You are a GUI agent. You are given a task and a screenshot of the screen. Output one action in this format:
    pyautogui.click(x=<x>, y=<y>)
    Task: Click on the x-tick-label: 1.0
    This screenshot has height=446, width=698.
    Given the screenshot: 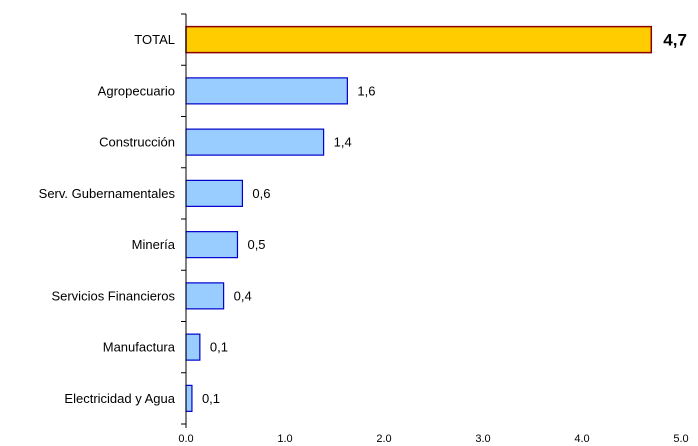 What is the action you would take?
    pyautogui.click(x=284, y=439)
    